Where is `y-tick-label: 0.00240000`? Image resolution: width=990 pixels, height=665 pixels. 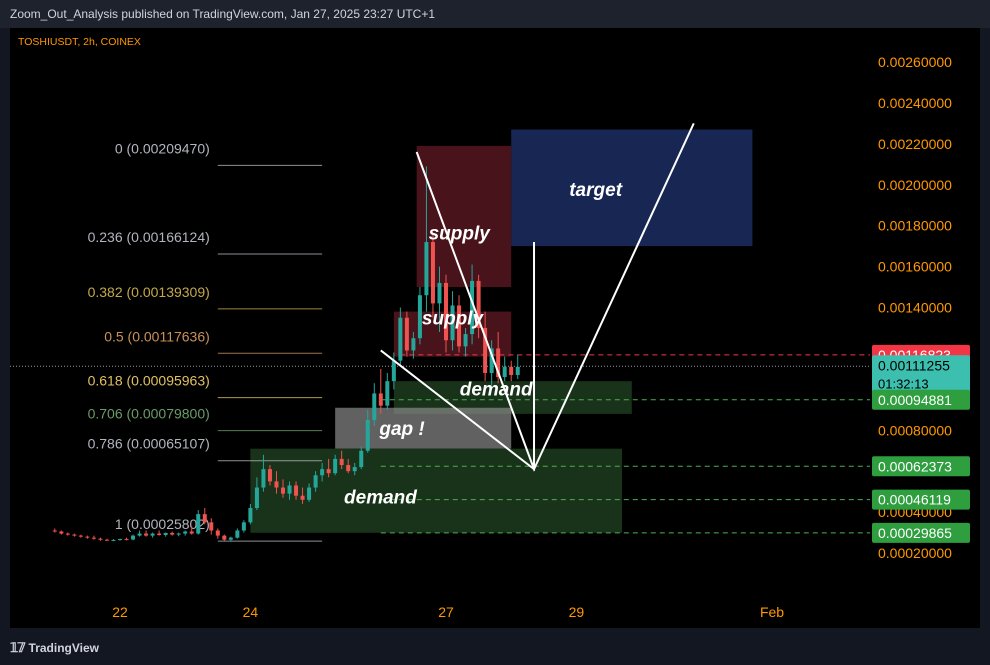 y-tick-label: 0.00240000 is located at coordinates (915, 103).